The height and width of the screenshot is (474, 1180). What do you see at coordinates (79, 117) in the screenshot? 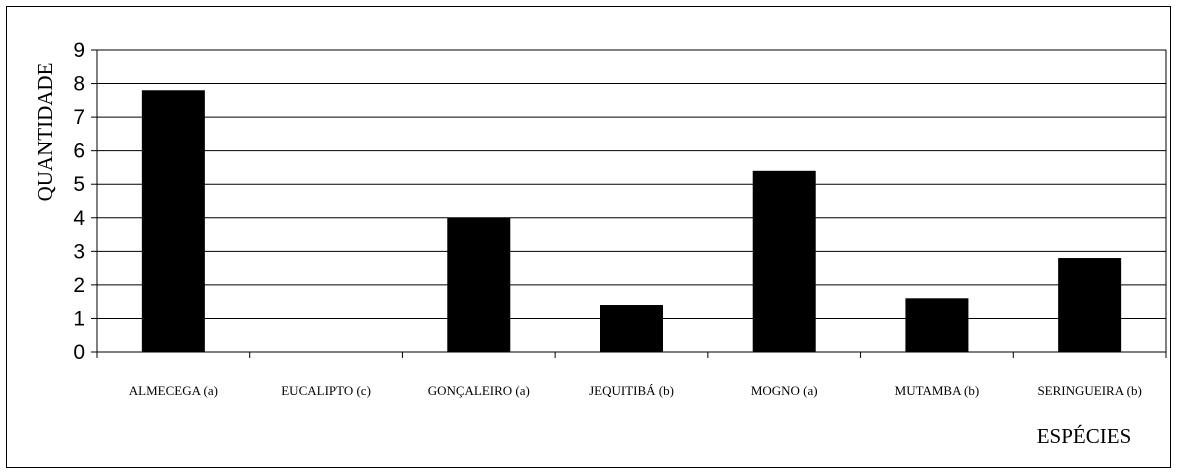
I see `y-tick-label: 7` at bounding box center [79, 117].